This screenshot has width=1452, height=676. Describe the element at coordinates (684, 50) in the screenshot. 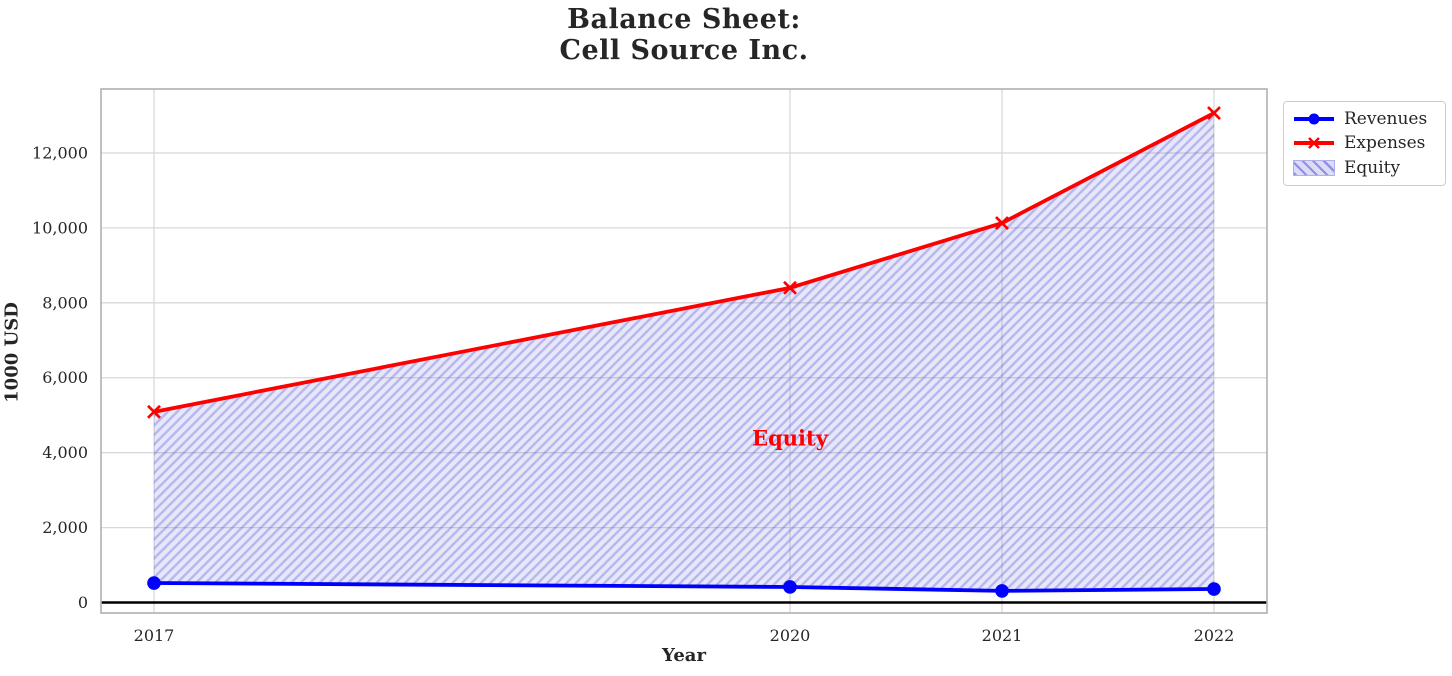

I see `chart-title-line2: Cell Source Inc.` at that location.